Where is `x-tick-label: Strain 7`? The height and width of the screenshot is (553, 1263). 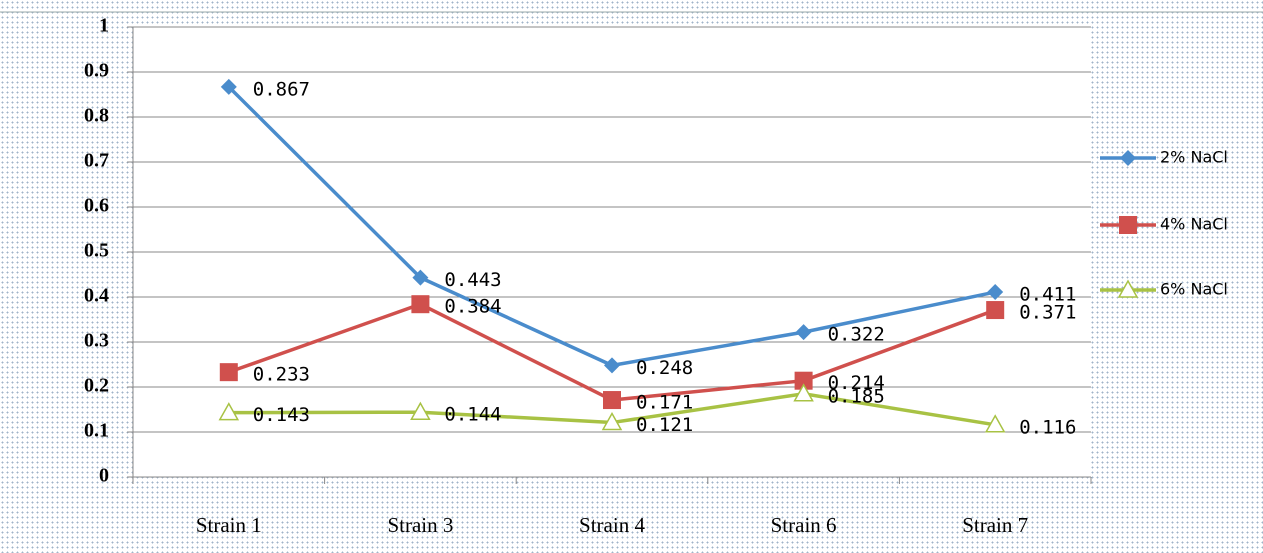 x-tick-label: Strain 7 is located at coordinates (995, 525).